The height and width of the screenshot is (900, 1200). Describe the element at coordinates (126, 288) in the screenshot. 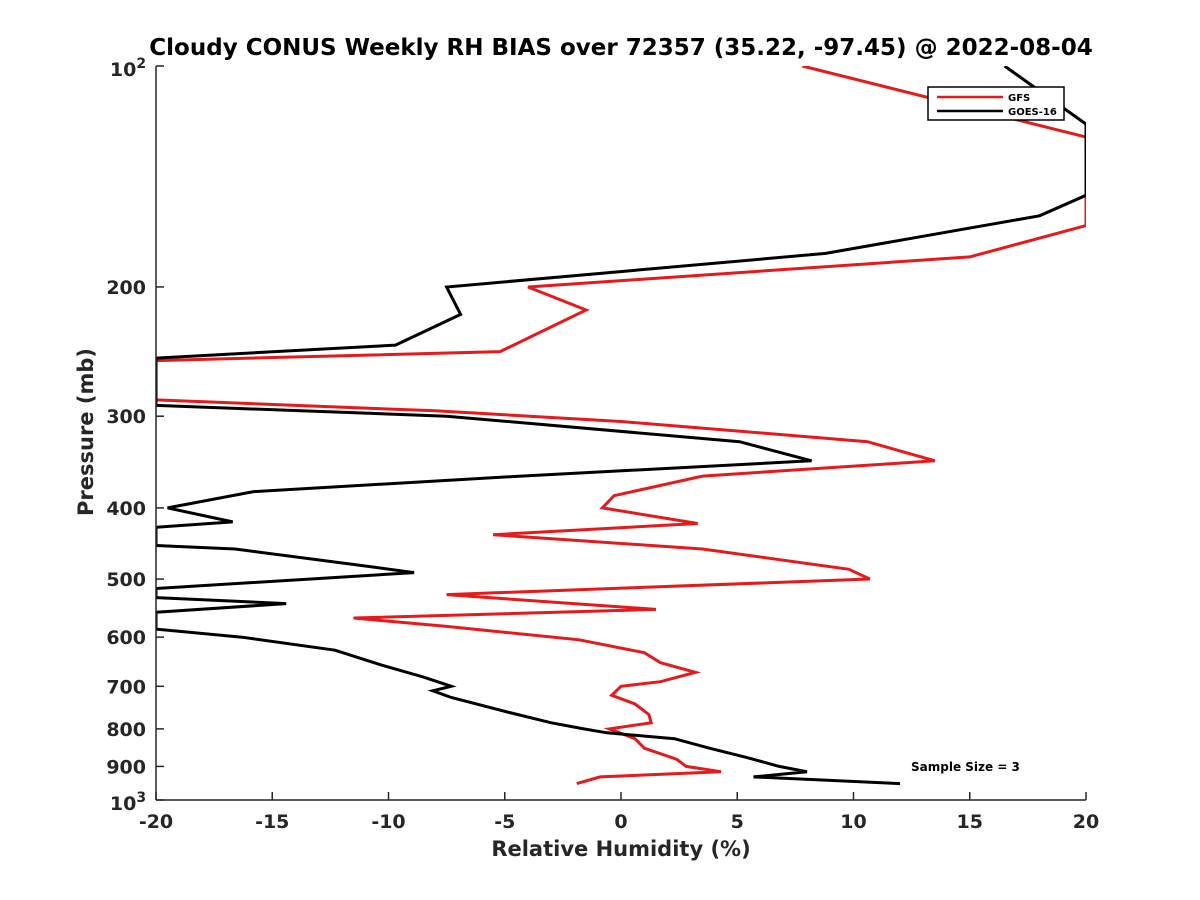

I see `y-tick-label: 200` at that location.